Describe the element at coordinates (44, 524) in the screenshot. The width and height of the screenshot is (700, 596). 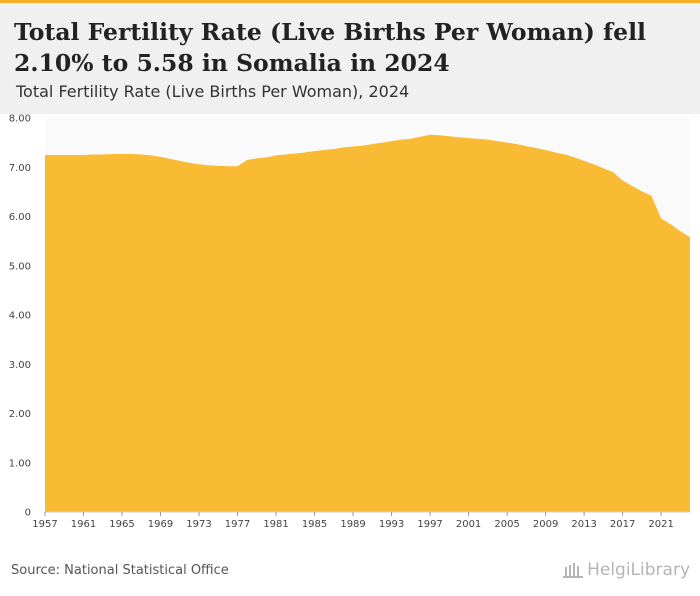
I see `x-tick-label: 1957` at that location.